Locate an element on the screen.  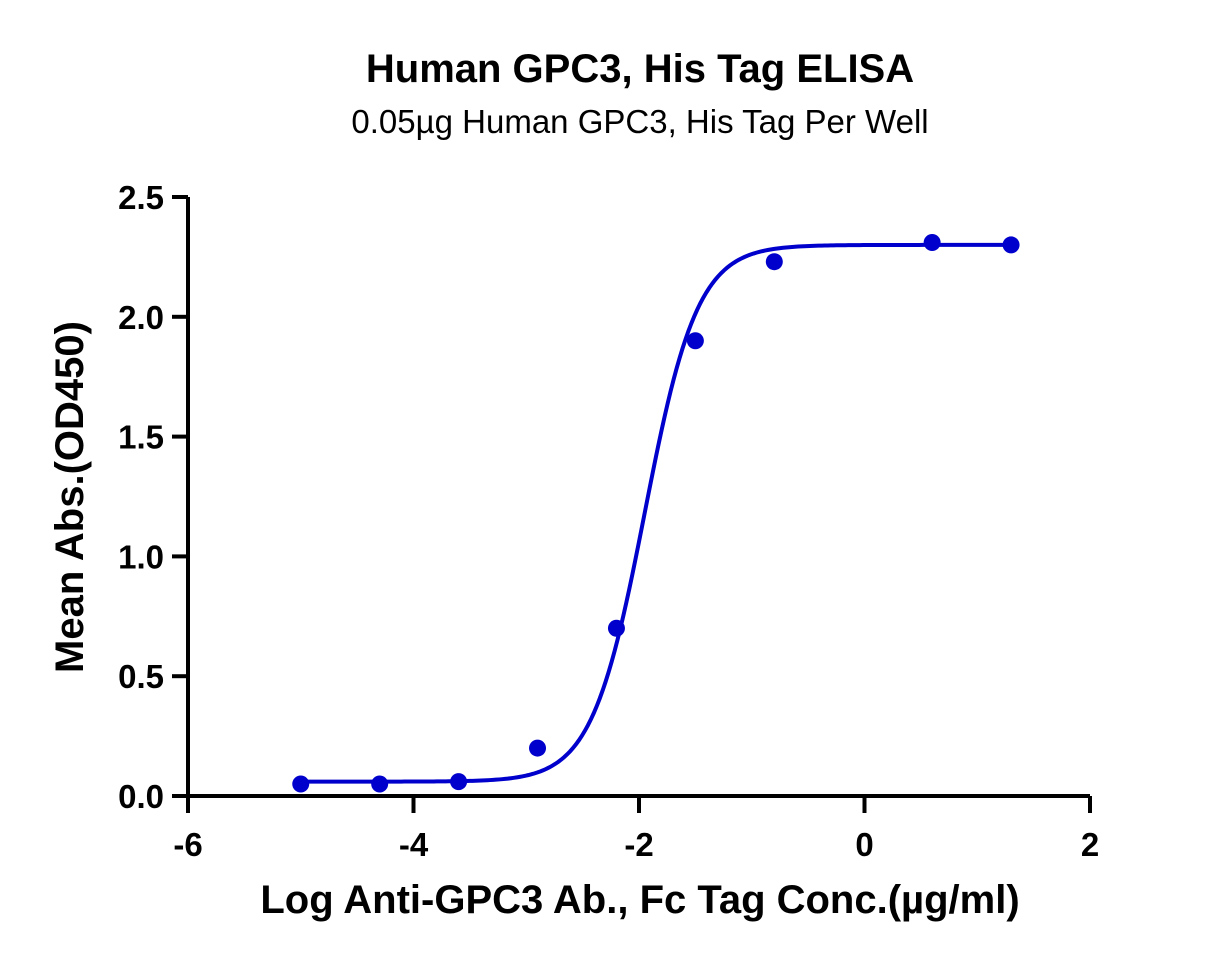
x-tick-label: 0 is located at coordinates (864, 844).